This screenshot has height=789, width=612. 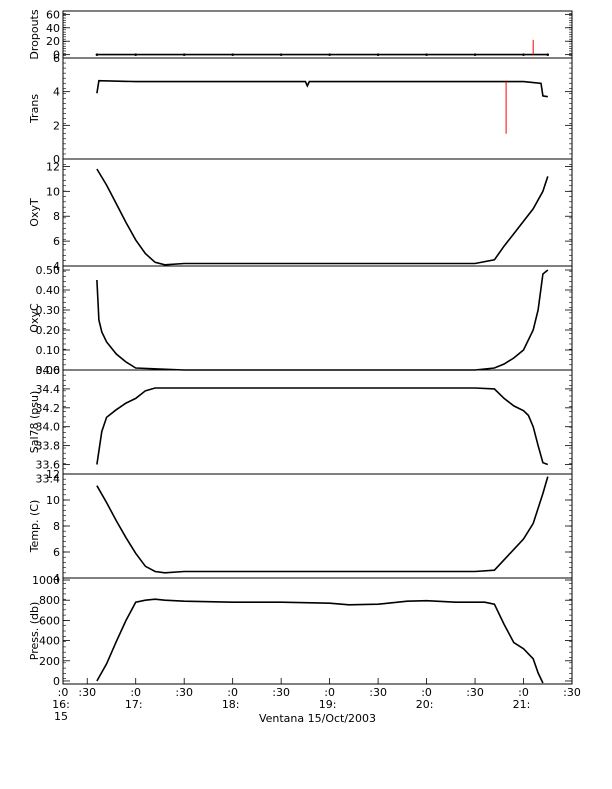 What do you see at coordinates (48, 427) in the screenshot?
I see `panel-4-ytick-label: 34.0` at bounding box center [48, 427].